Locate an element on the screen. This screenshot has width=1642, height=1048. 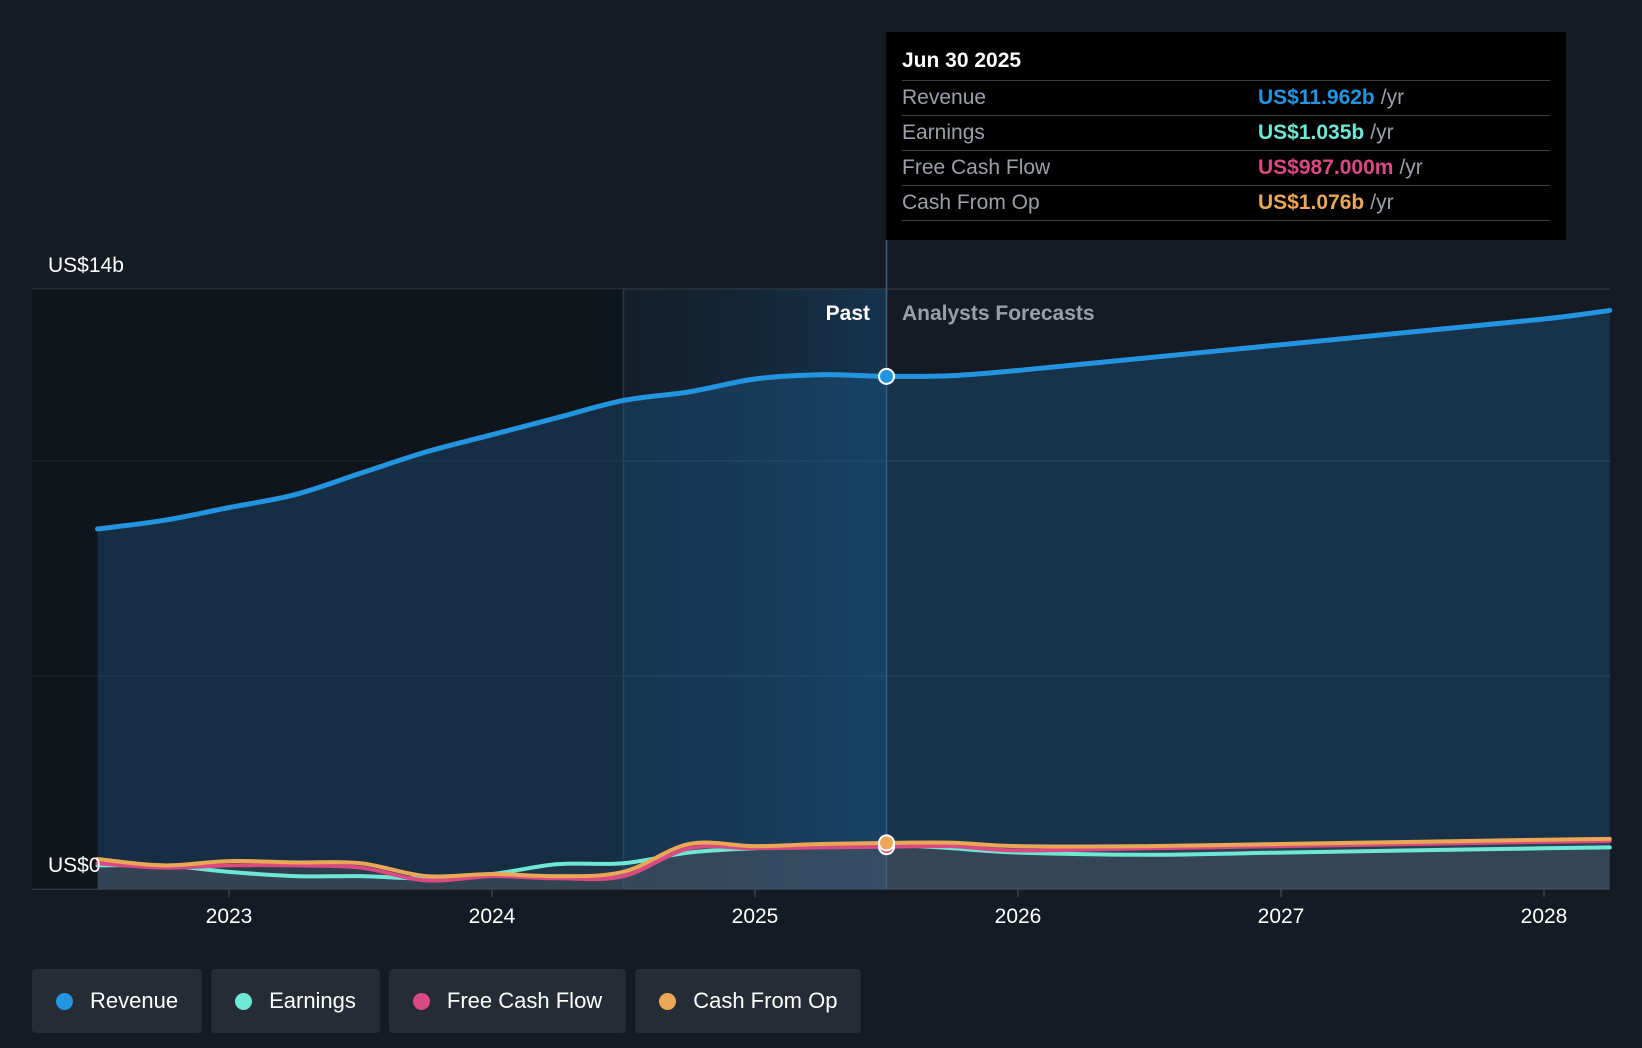
tooltip-label: Free Cash Flow is located at coordinates (976, 167).